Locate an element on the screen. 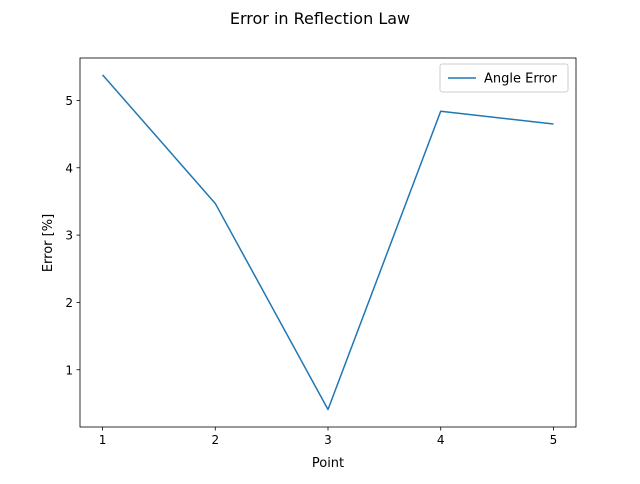  y-tick-label: 4 is located at coordinates (69, 168).